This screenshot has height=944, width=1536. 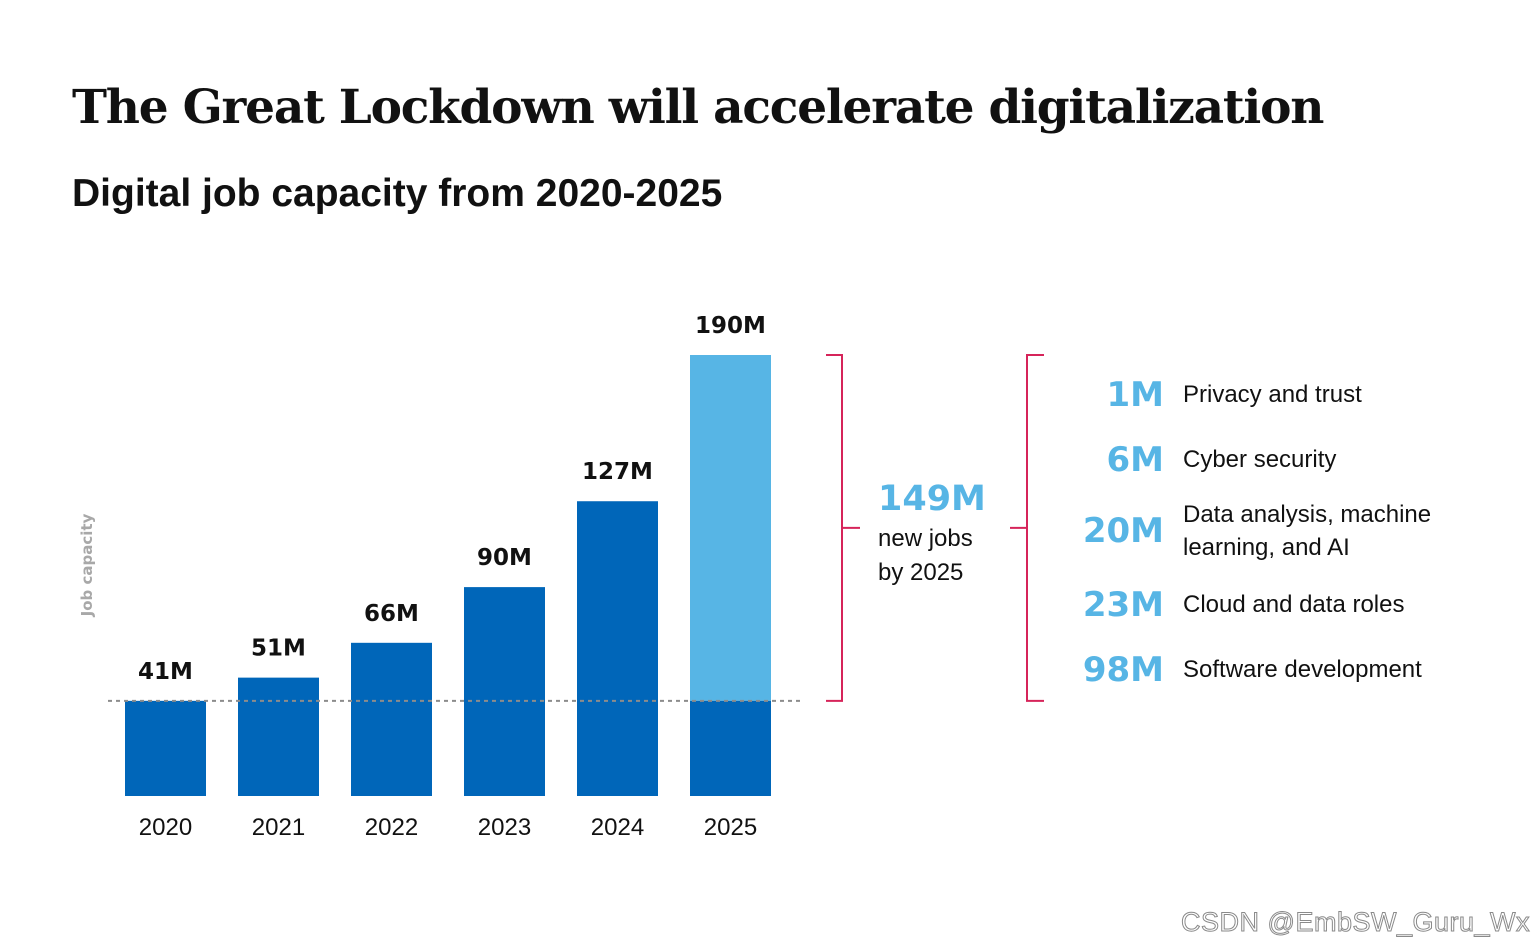 What do you see at coordinates (165, 748) in the screenshot?
I see `bar-2020` at bounding box center [165, 748].